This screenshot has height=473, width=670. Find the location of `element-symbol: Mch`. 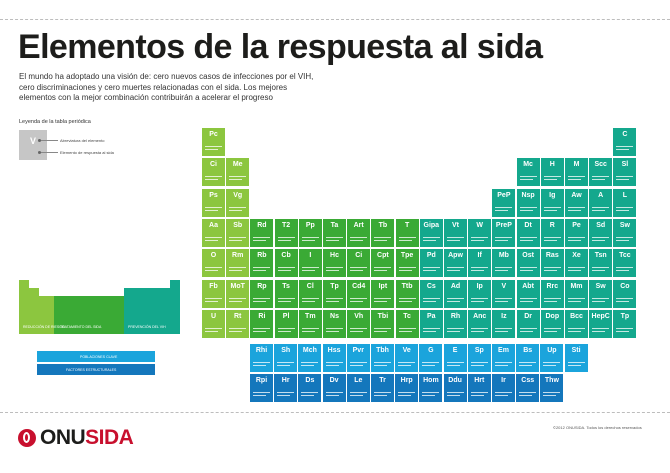

element-symbol: Mch is located at coordinates (309, 350).